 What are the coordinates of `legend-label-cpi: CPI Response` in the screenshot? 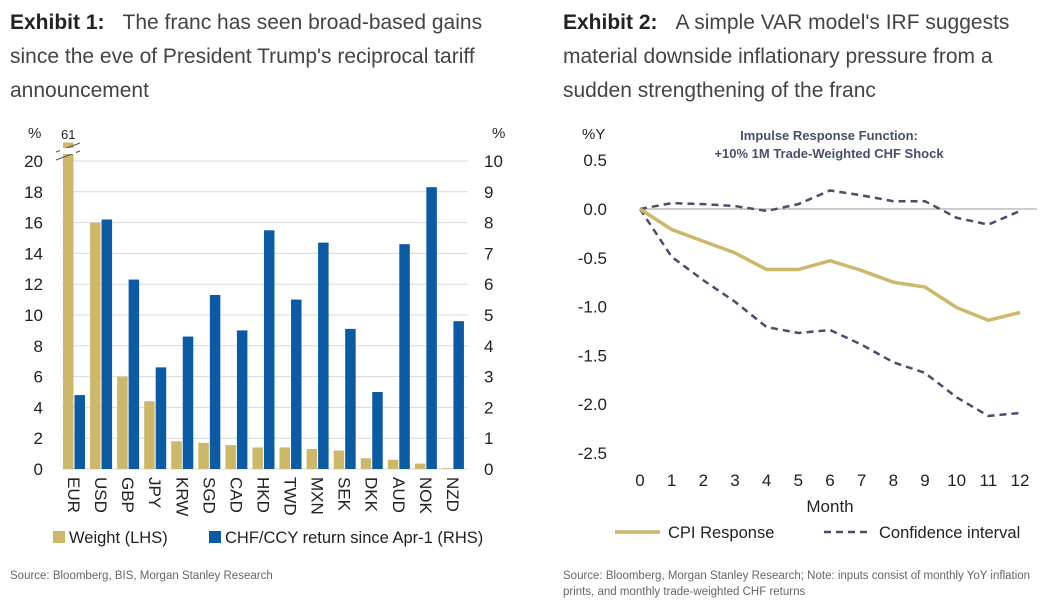 It's located at (721, 533).